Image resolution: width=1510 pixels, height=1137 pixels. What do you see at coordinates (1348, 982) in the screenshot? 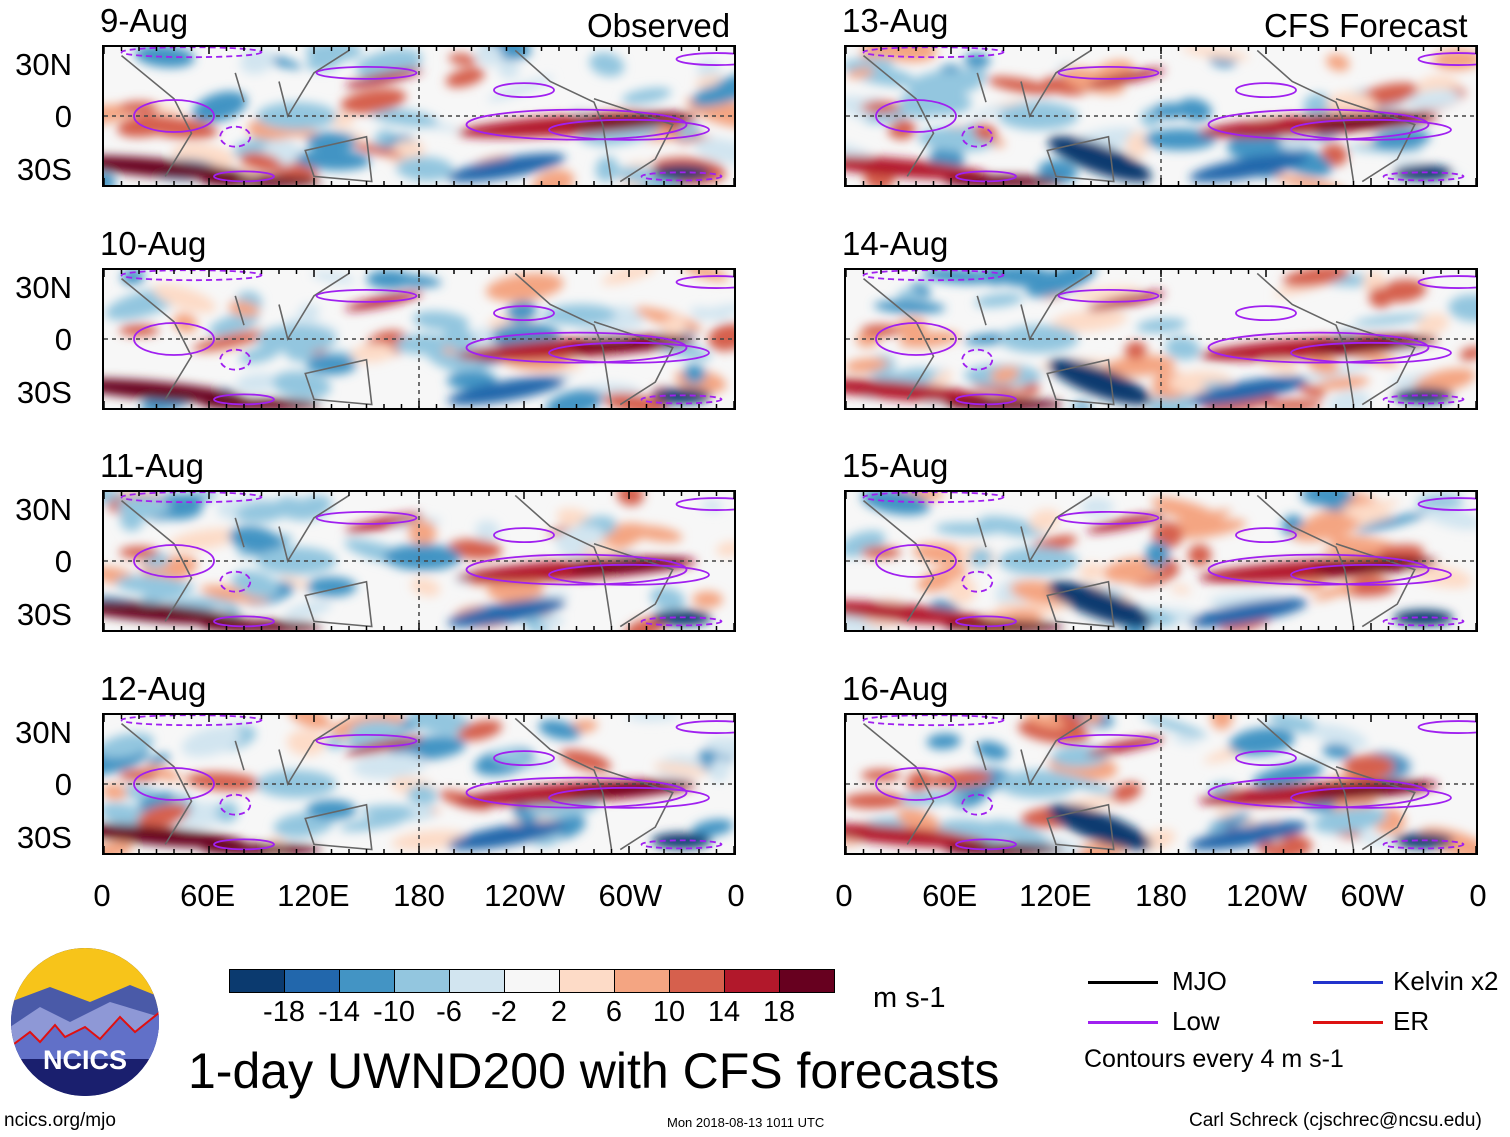
I see `legend-line-kelvin` at bounding box center [1348, 982].